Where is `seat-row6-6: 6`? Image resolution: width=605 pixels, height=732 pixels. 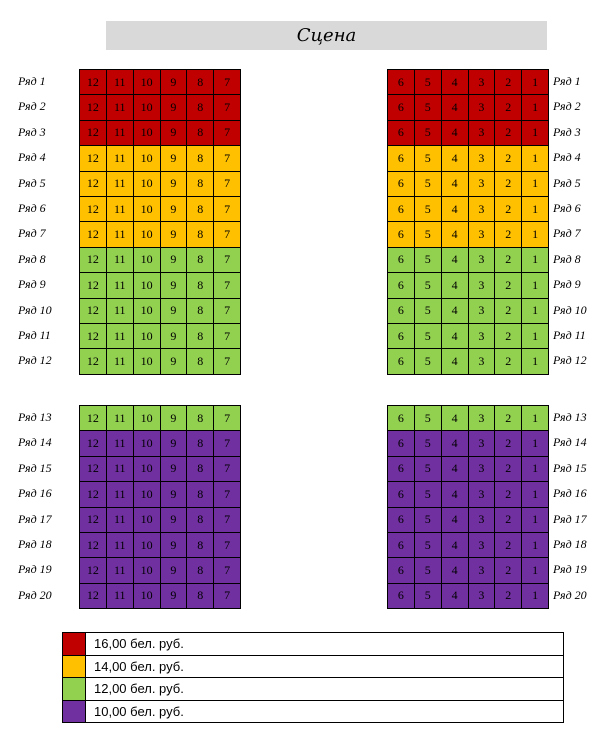 seat-row6-6: 6 is located at coordinates (401, 209).